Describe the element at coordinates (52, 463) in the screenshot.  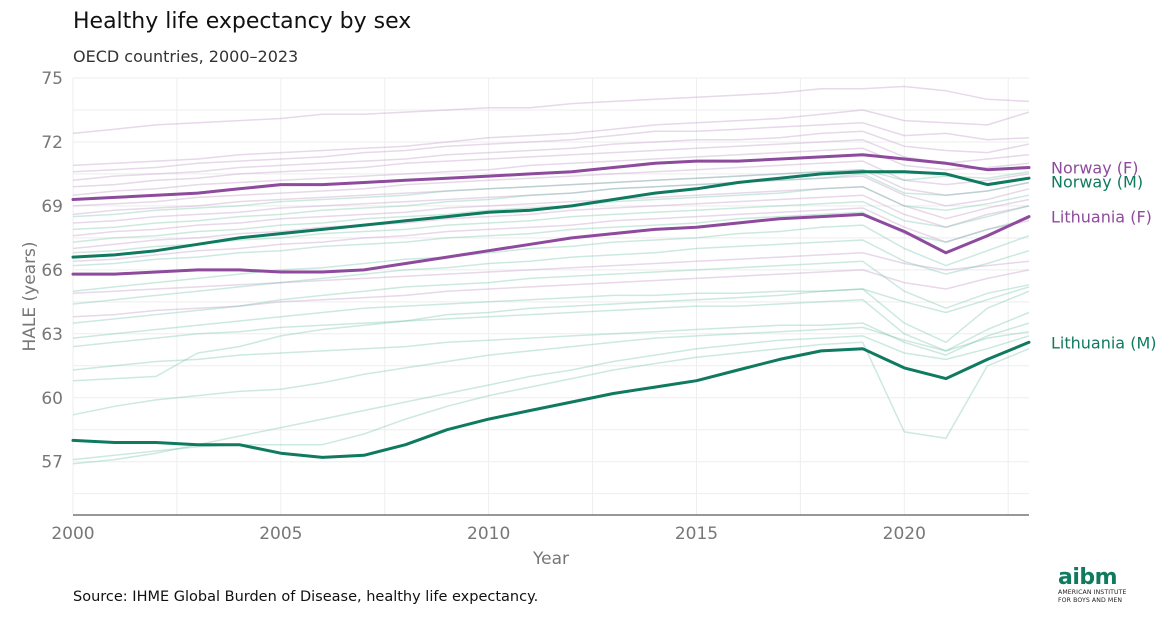
I see `y-tick-label: 57` at that location.